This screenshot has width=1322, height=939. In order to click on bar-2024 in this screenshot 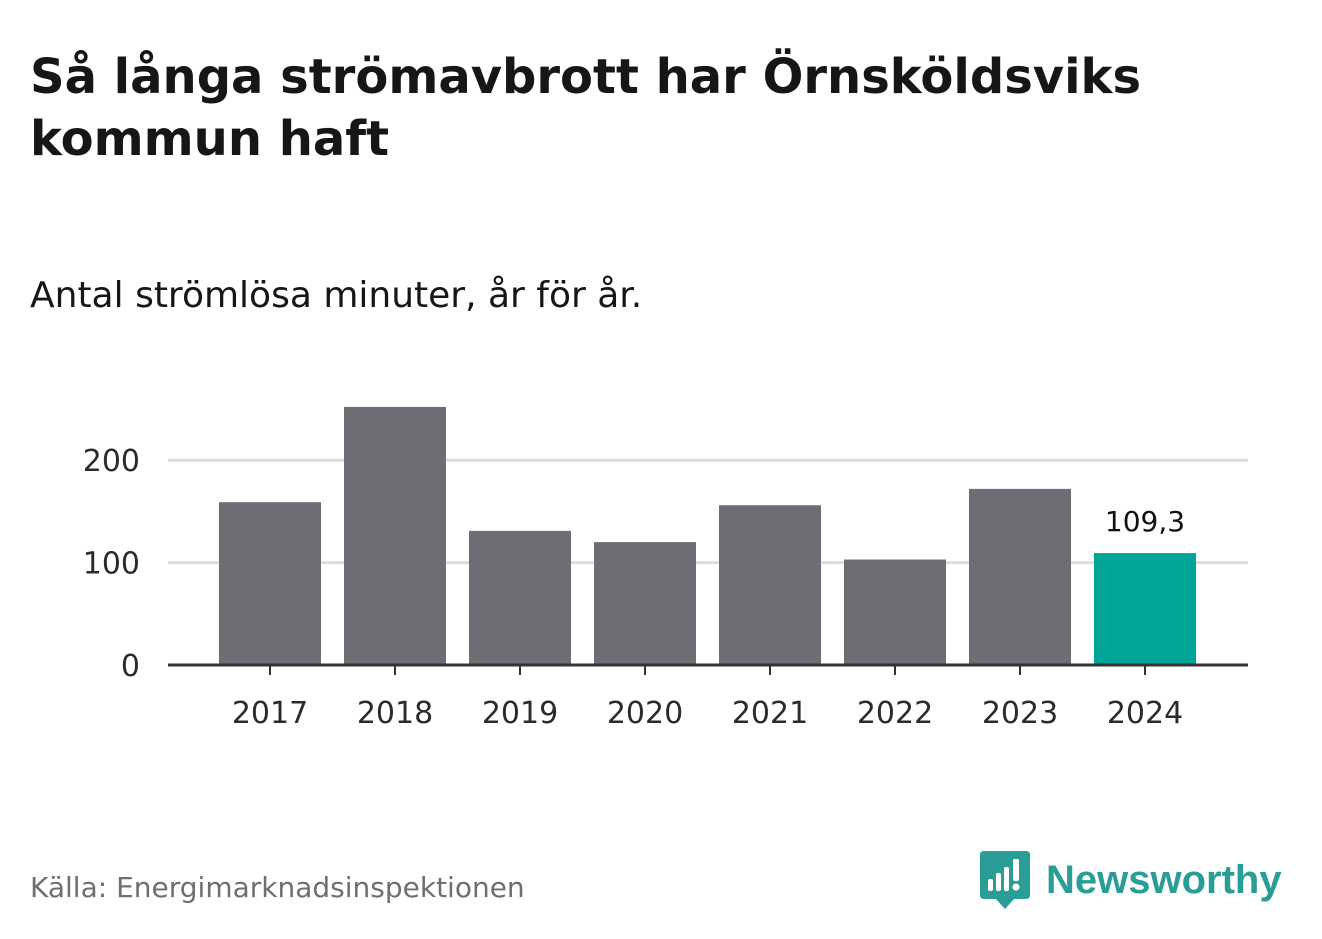, I will do `click(1145, 609)`.